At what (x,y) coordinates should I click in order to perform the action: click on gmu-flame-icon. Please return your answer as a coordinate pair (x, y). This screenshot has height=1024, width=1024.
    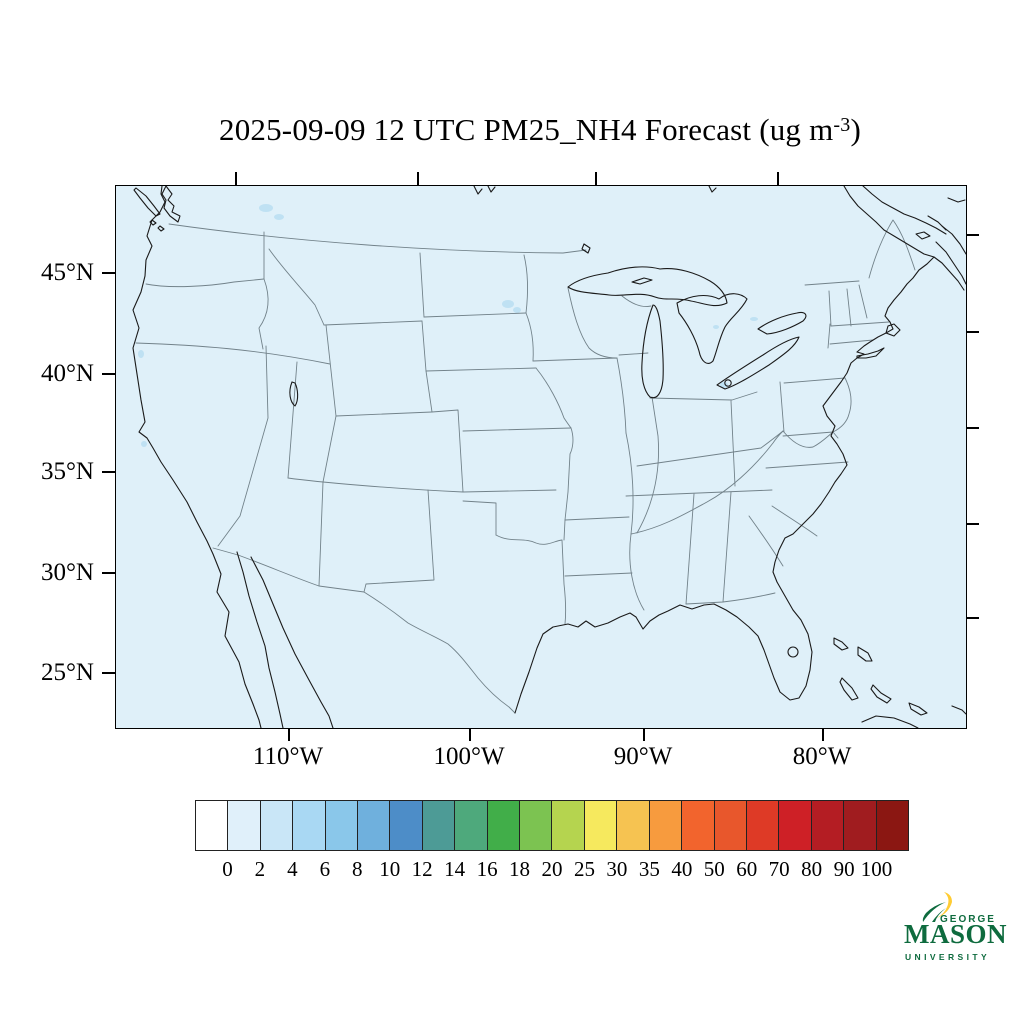
    Looking at the image, I should click on (937, 907).